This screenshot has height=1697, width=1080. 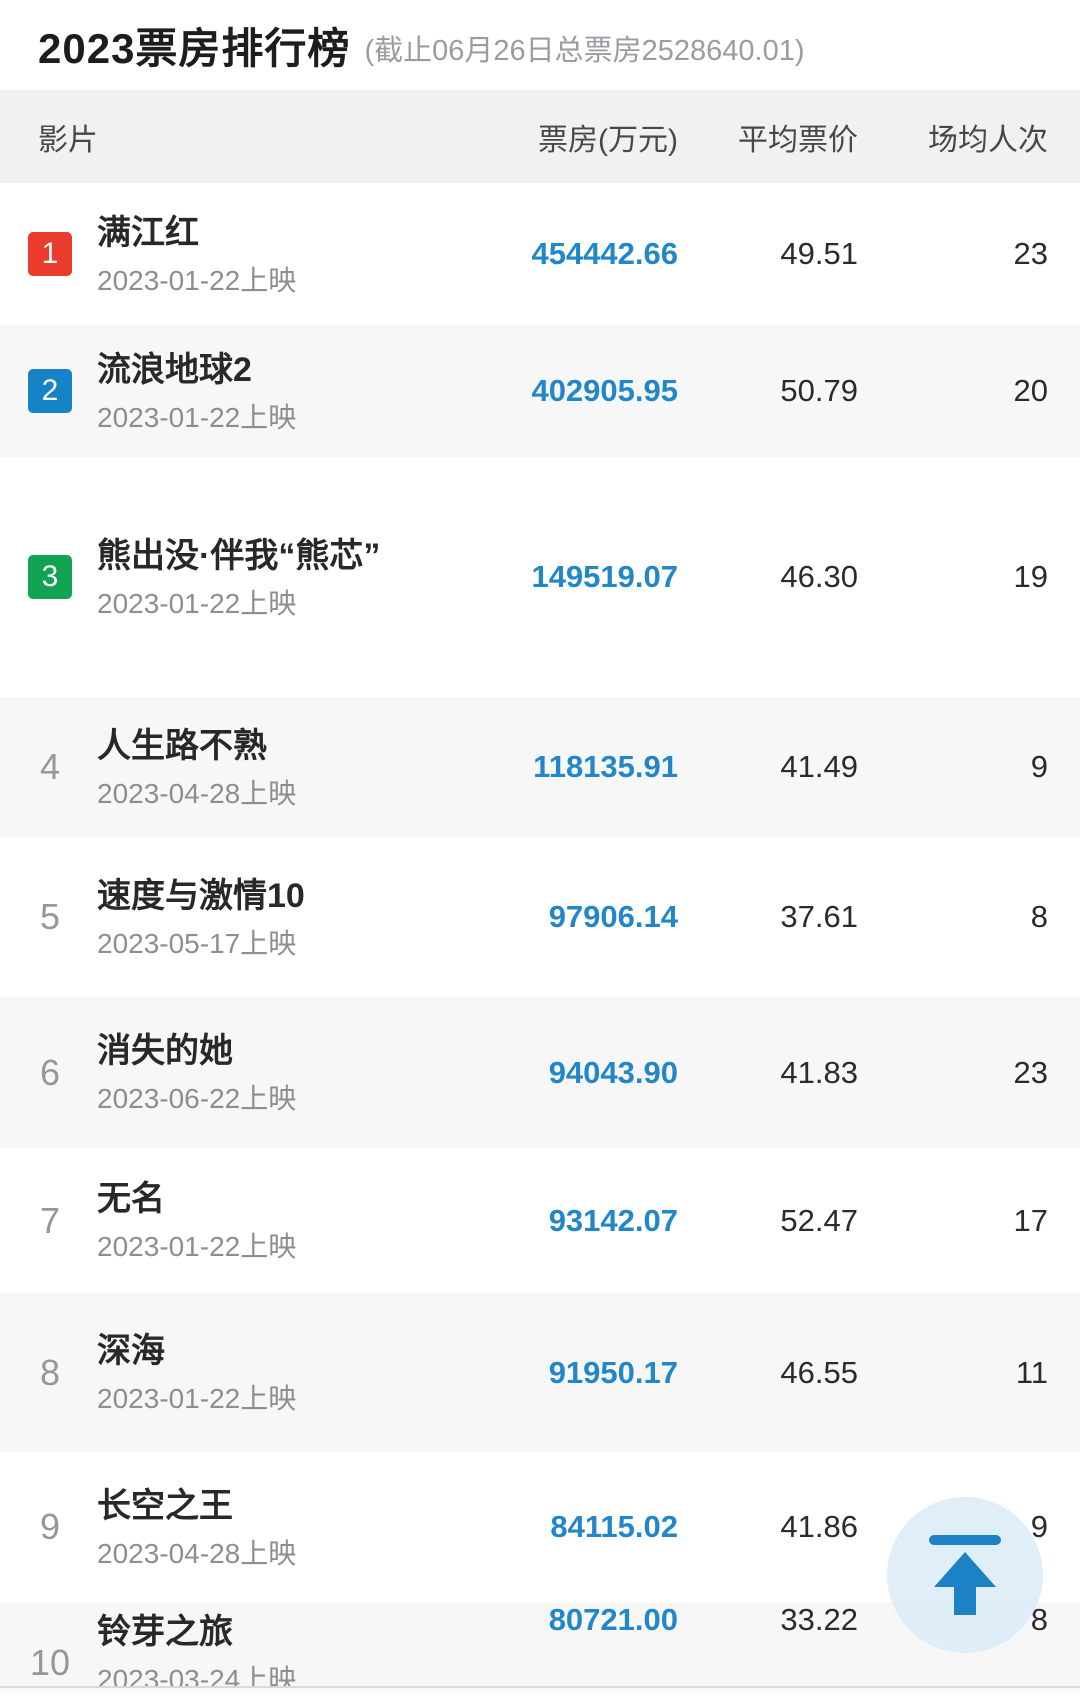 What do you see at coordinates (540, 1690) in the screenshot?
I see `list-bottom-divider` at bounding box center [540, 1690].